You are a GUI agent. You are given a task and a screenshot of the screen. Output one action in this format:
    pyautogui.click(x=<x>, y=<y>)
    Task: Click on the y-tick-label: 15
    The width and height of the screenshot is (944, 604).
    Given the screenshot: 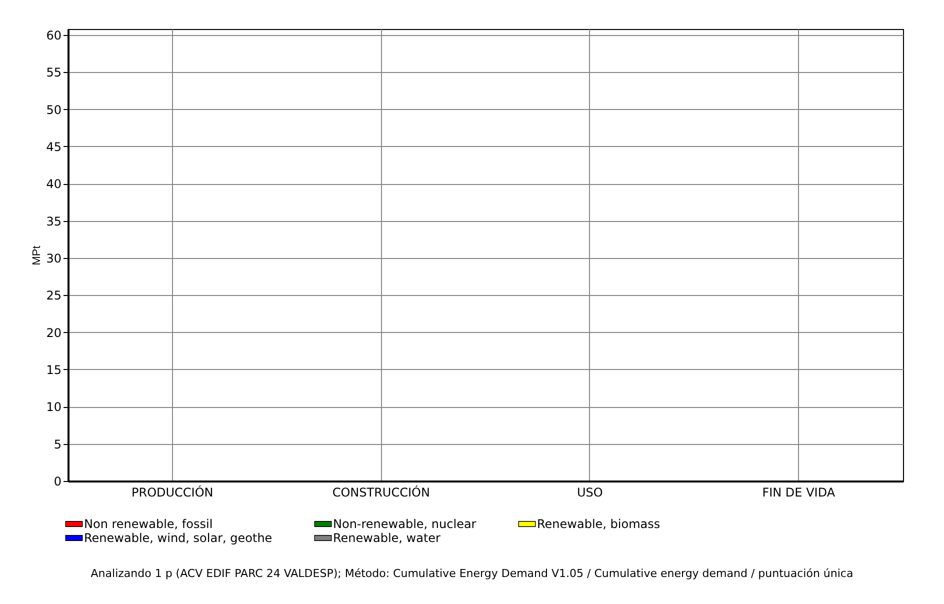 What is the action you would take?
    pyautogui.click(x=54, y=369)
    